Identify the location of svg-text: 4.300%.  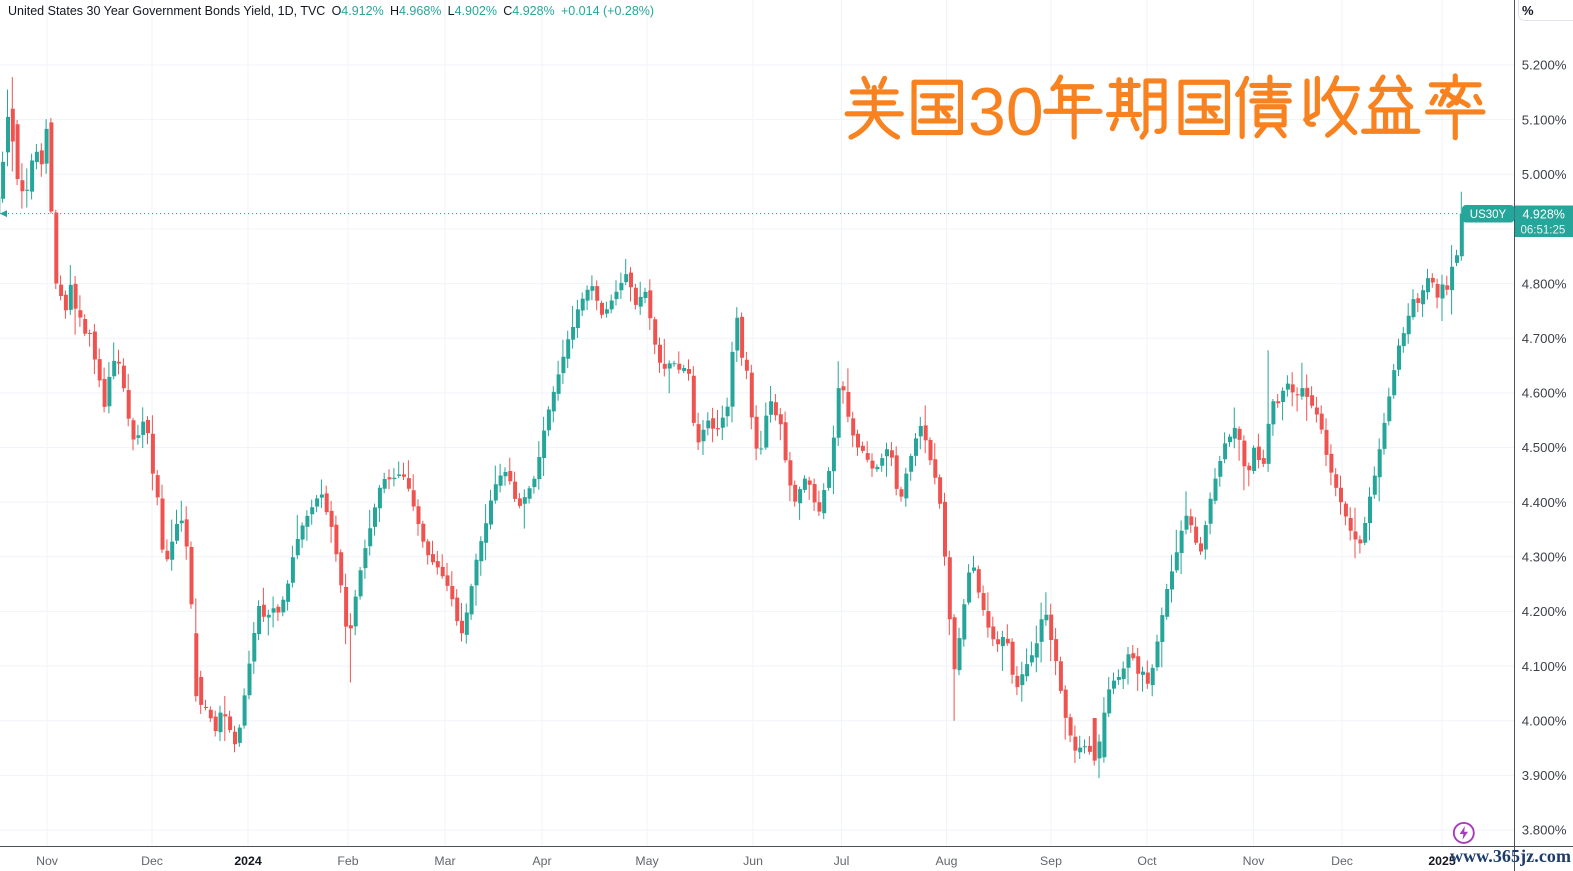
(1544, 557).